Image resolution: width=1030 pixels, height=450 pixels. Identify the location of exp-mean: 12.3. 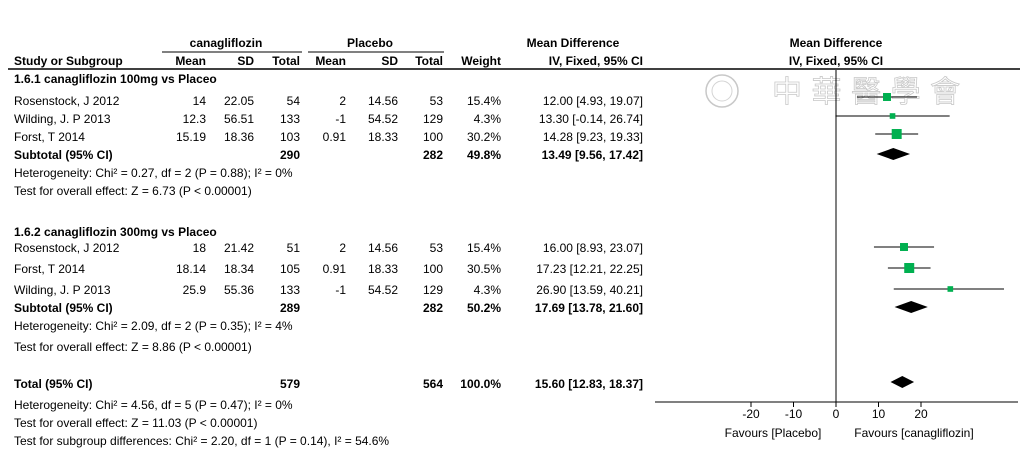
(195, 119).